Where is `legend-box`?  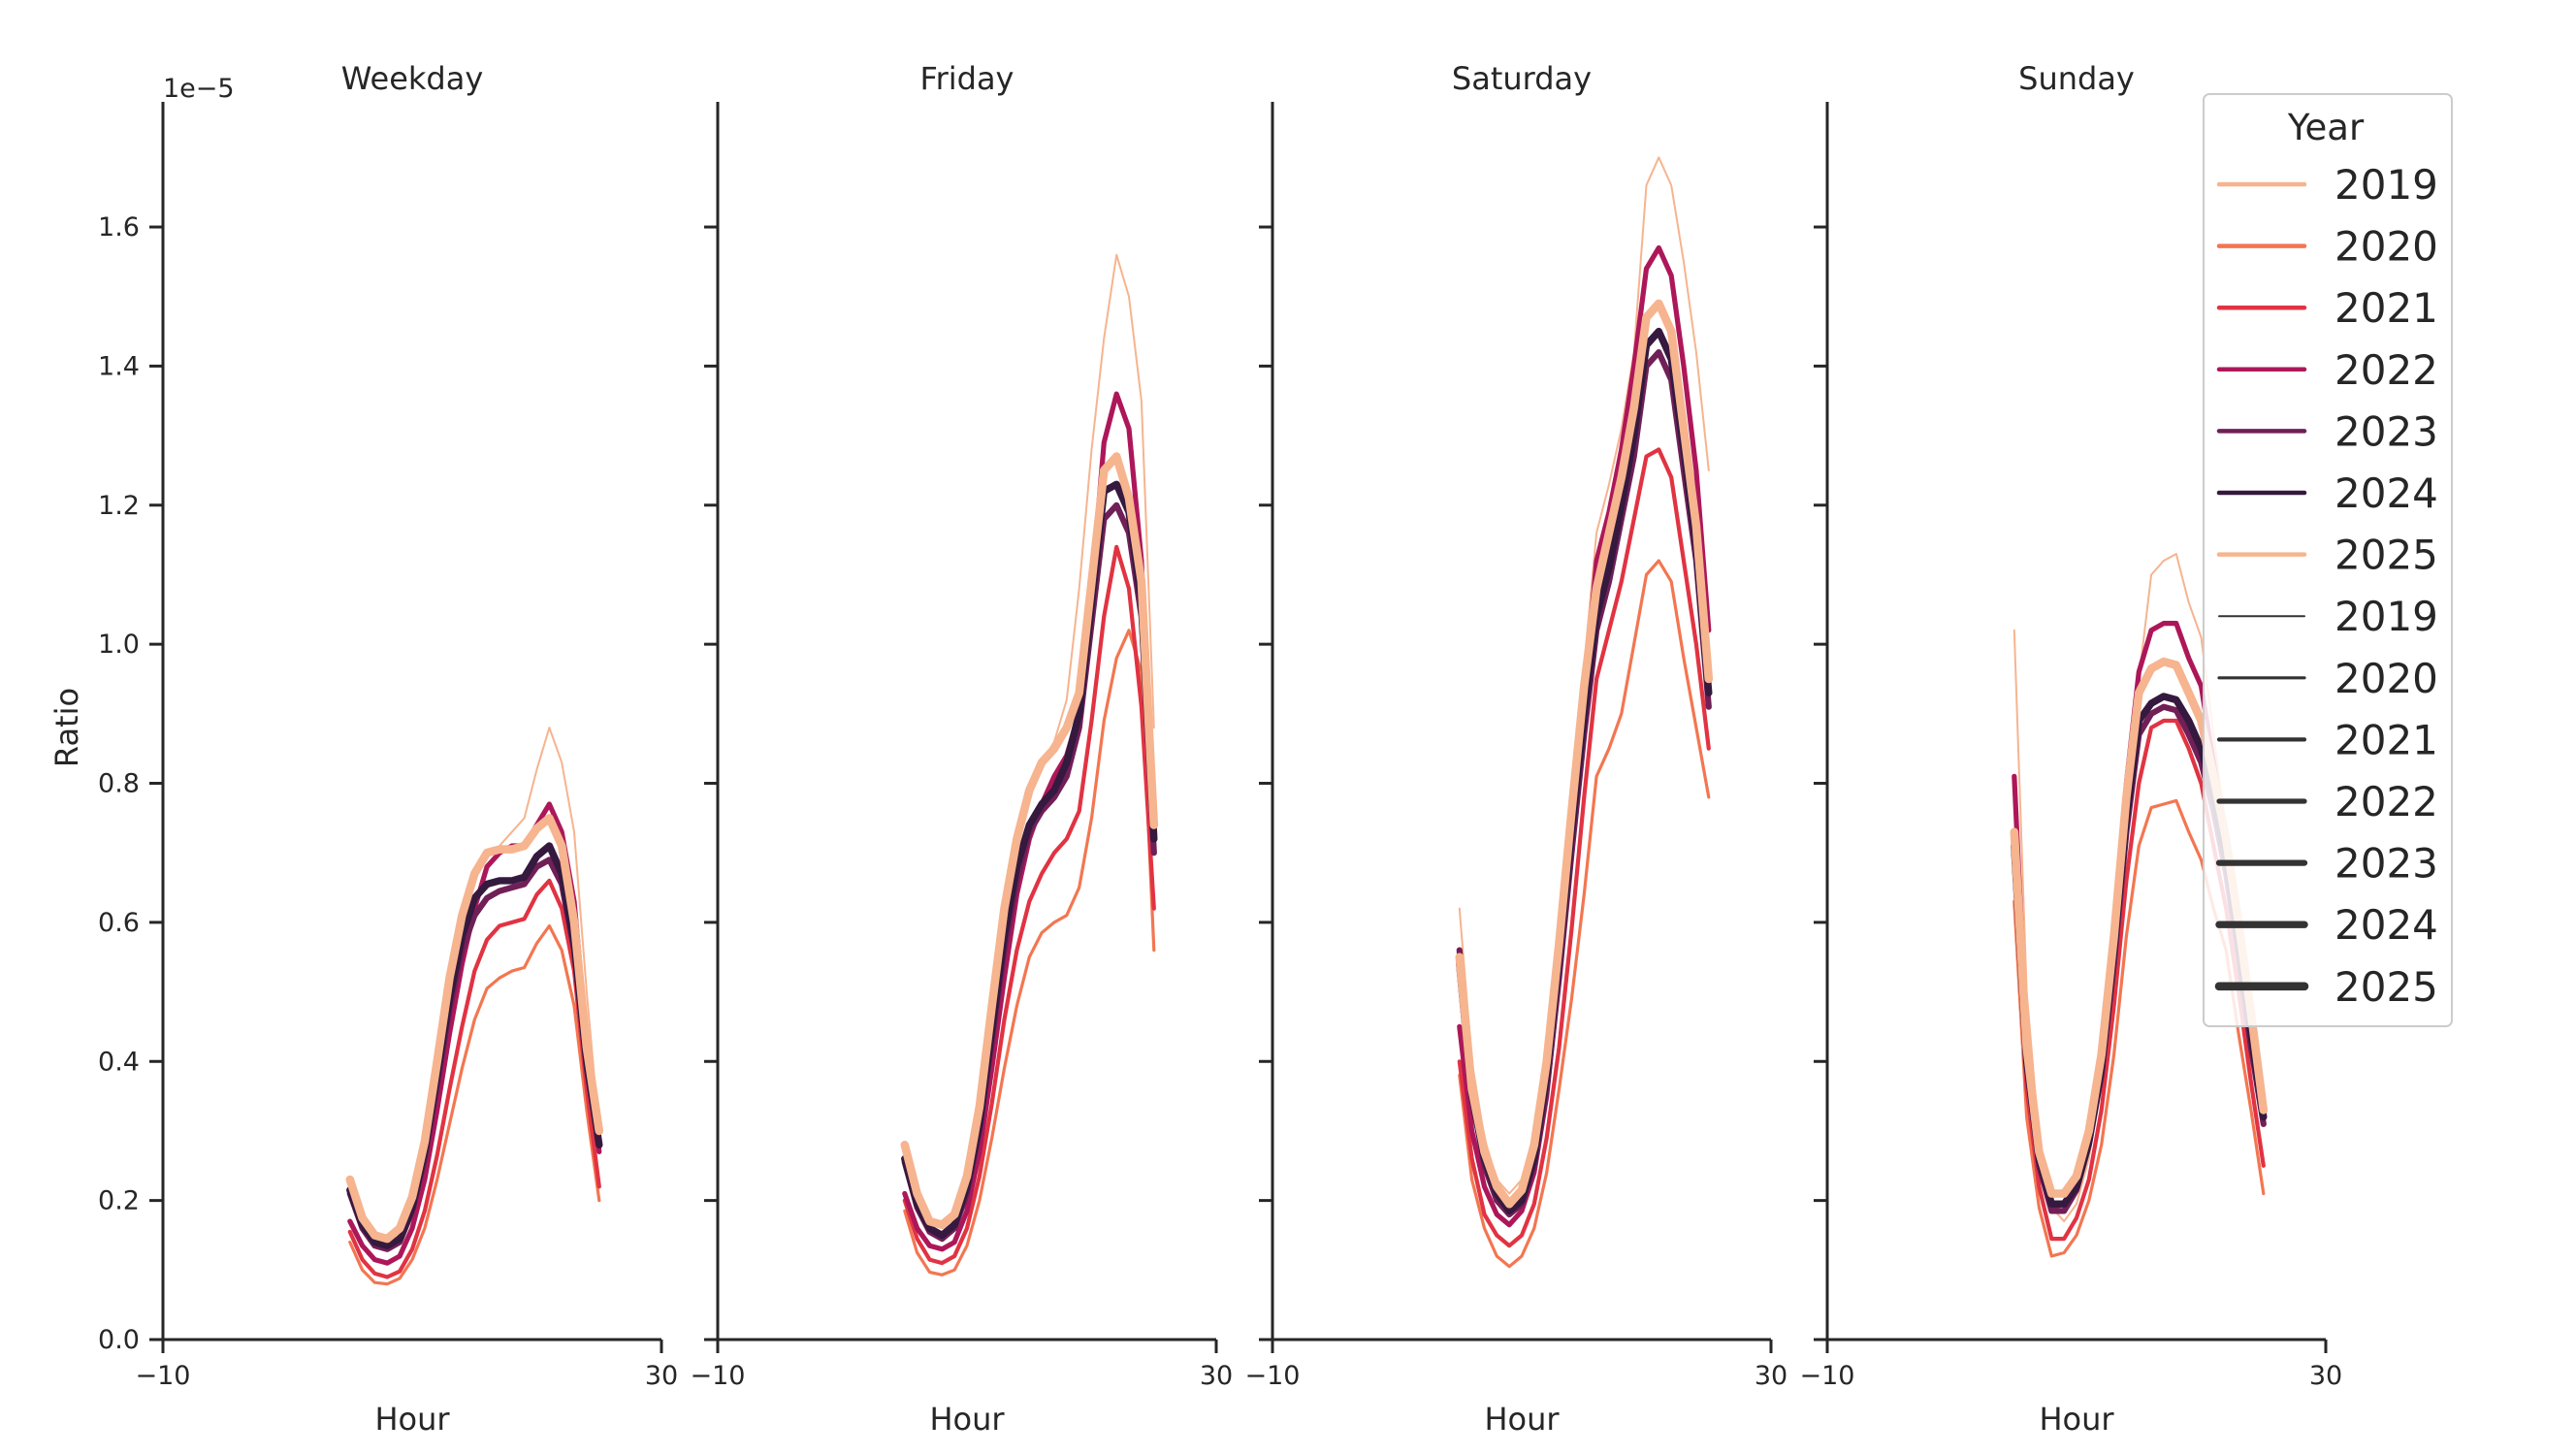
legend-box is located at coordinates (2328, 560).